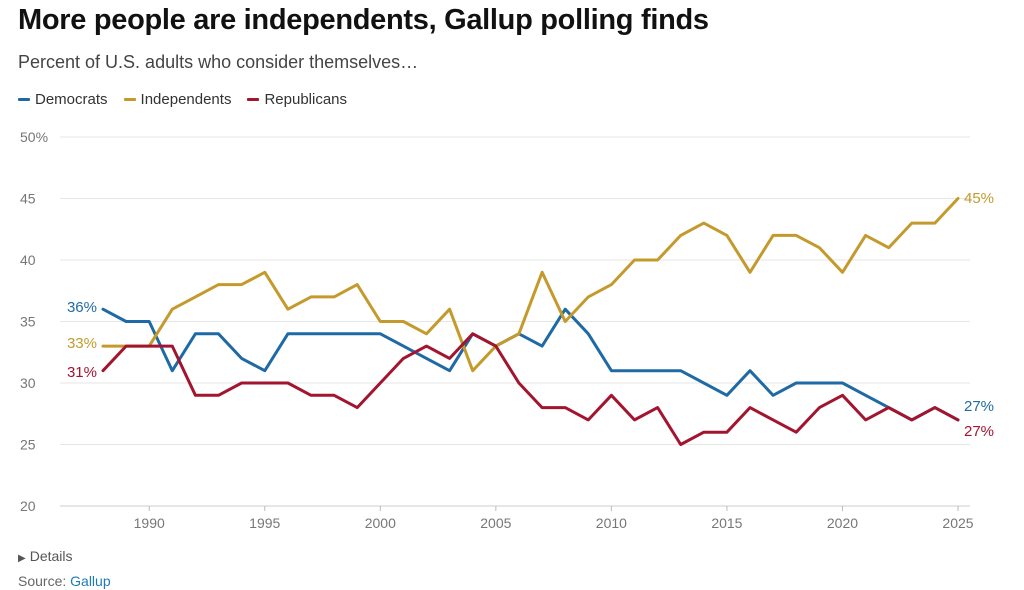 The image size is (1024, 590). I want to click on legend-swatch-independents, so click(129, 99).